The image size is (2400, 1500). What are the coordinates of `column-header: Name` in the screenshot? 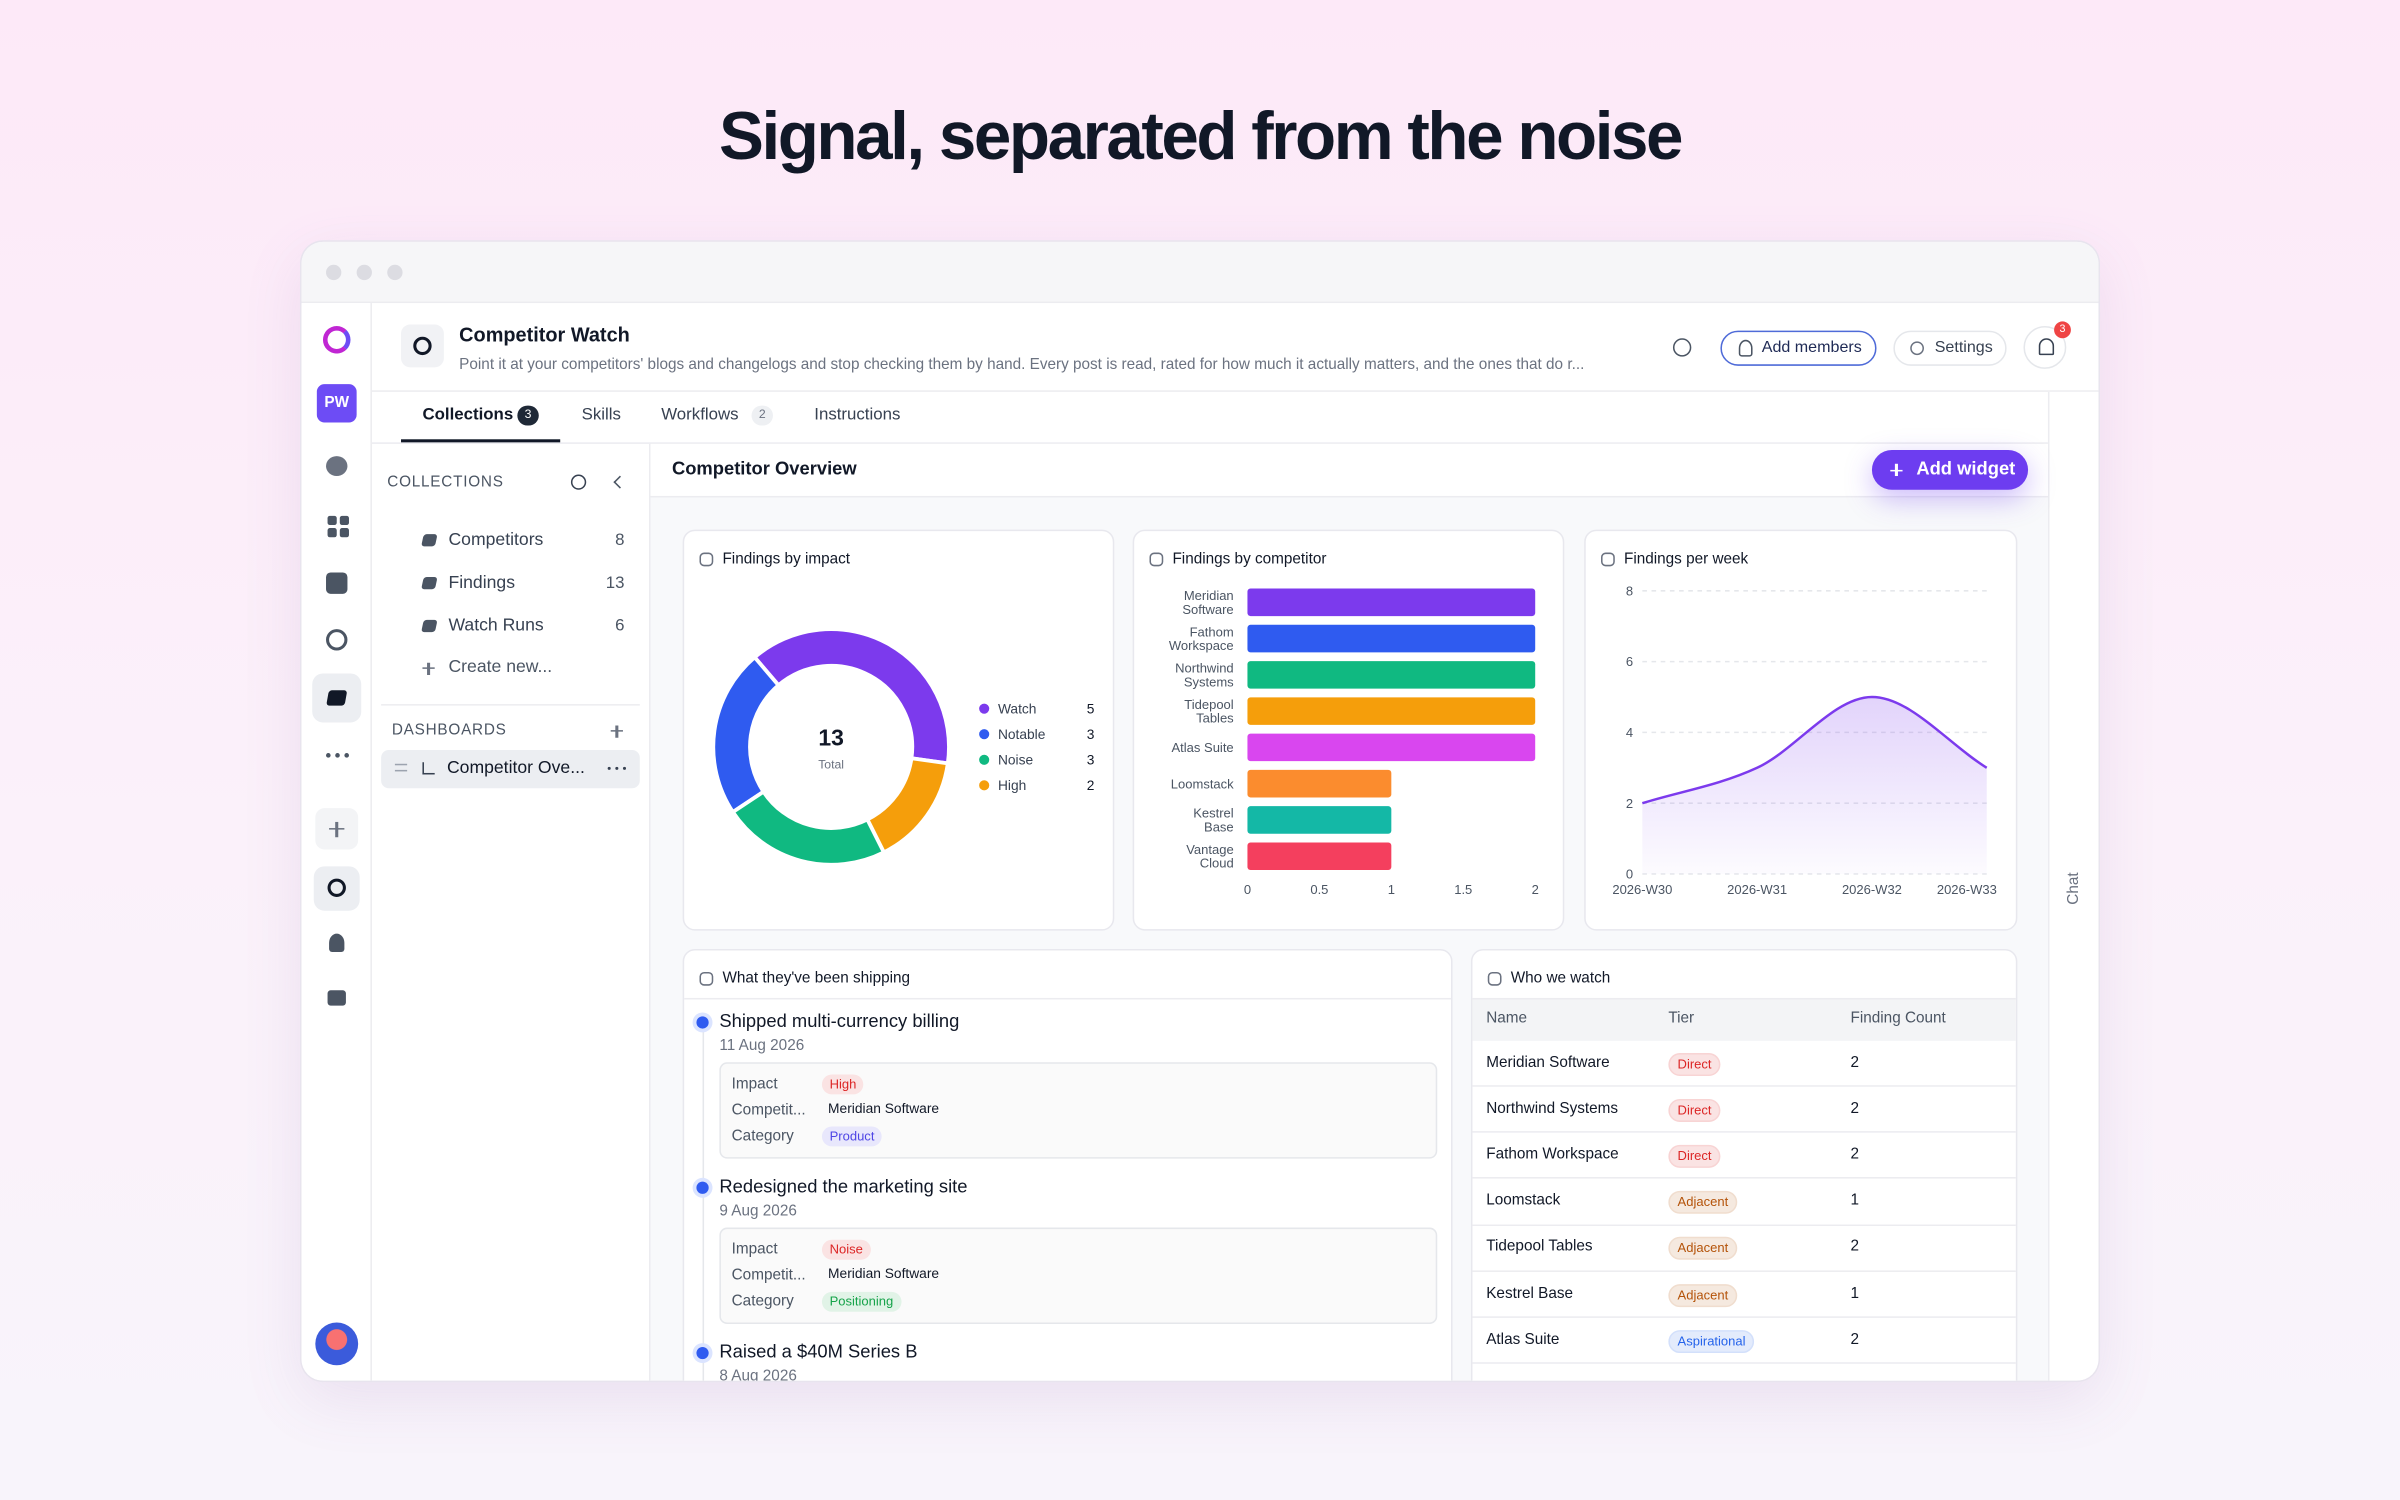 It's located at (1507, 1018).